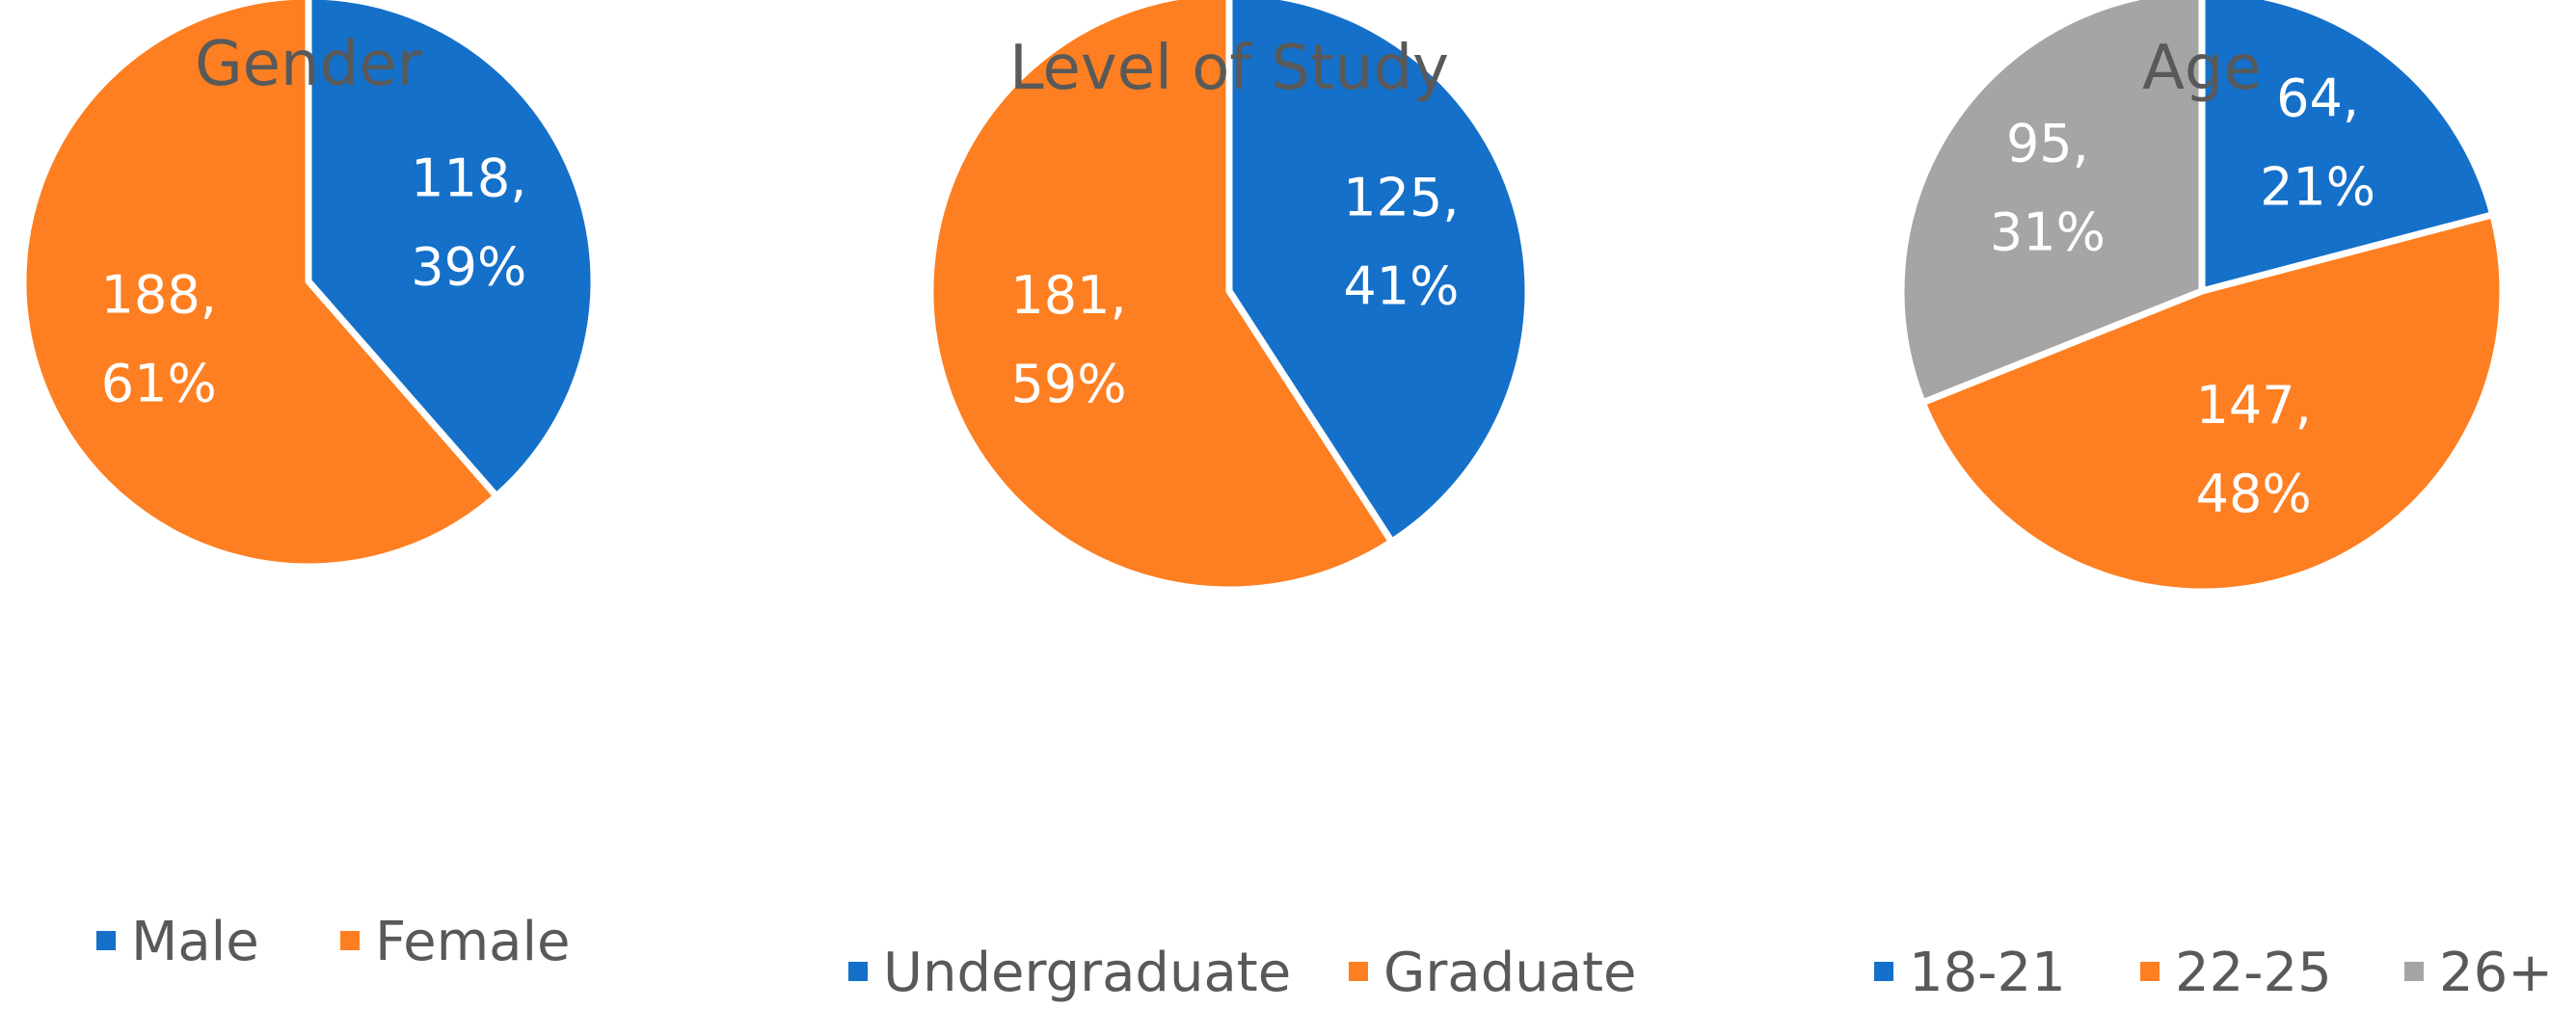 The image size is (2576, 1036). Describe the element at coordinates (2254, 494) in the screenshot. I see `data-label-percent: 48%` at that location.